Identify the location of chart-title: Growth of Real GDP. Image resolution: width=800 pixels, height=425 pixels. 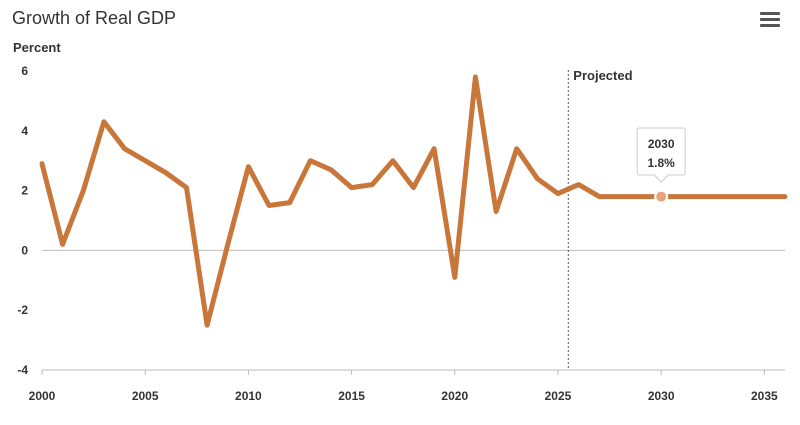
(94, 18).